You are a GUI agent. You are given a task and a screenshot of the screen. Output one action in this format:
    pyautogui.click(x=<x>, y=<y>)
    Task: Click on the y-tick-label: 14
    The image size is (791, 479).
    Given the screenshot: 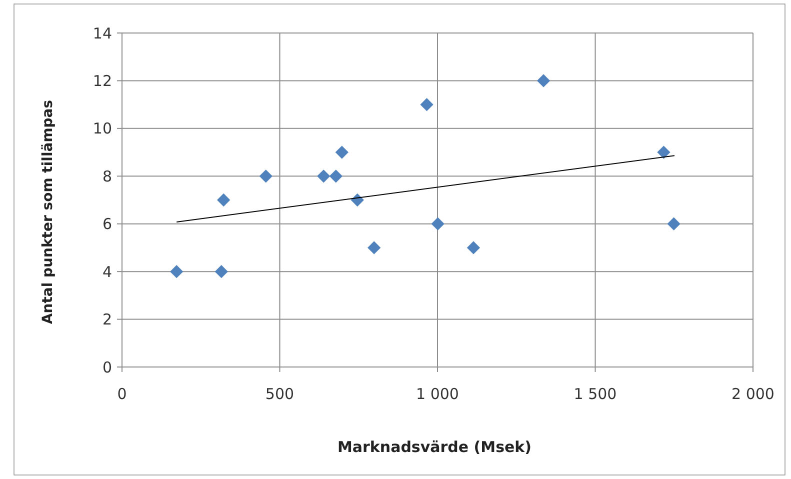 What is the action you would take?
    pyautogui.click(x=102, y=33)
    